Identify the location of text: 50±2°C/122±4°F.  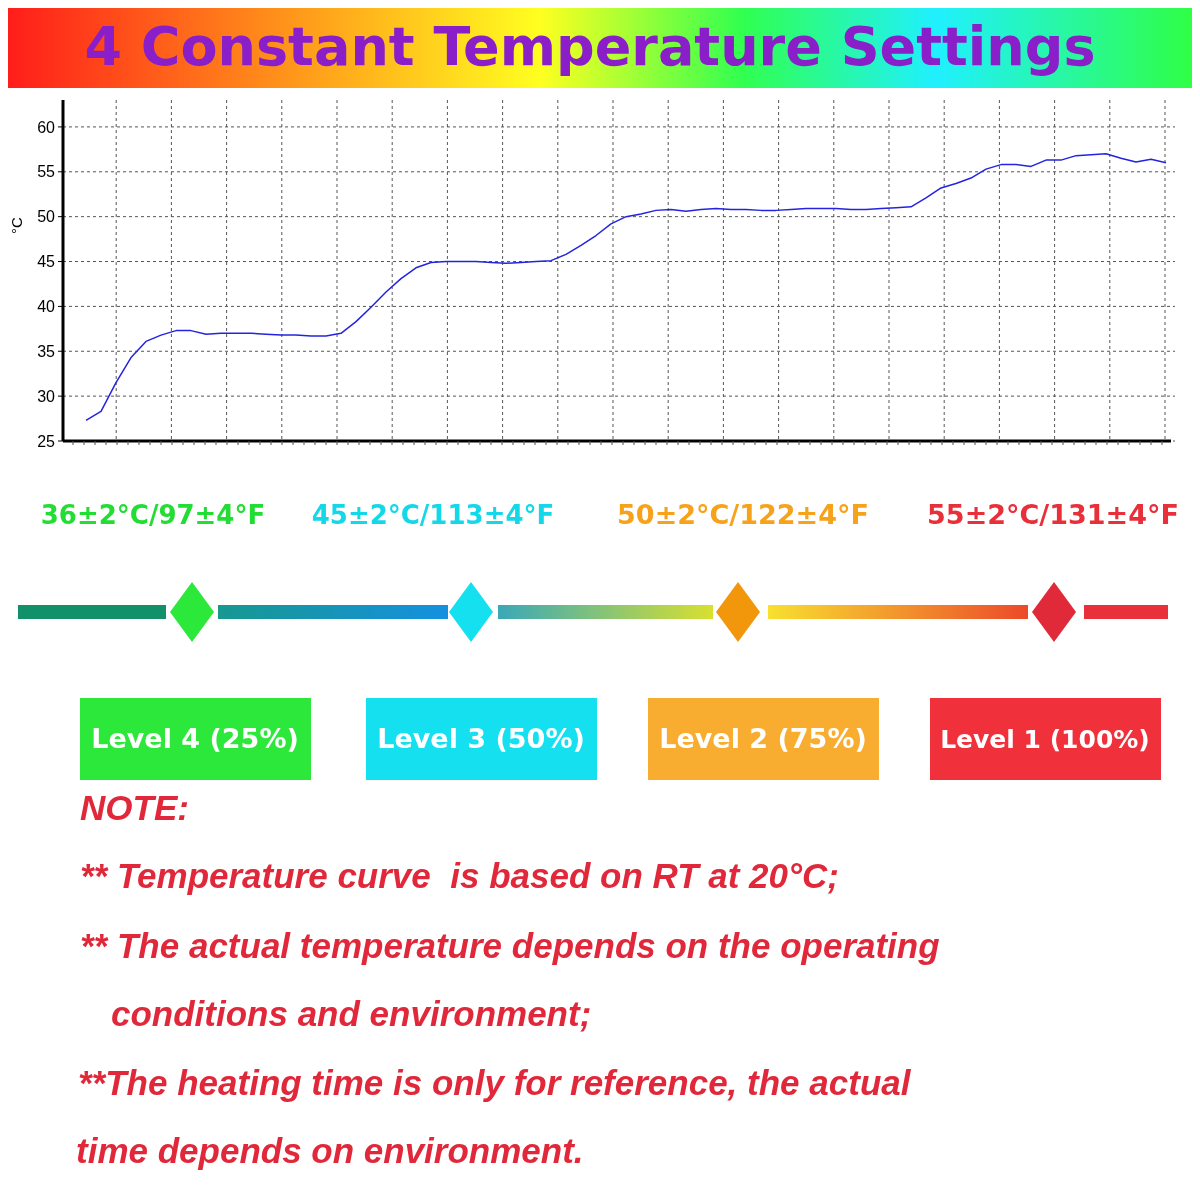
(743, 514).